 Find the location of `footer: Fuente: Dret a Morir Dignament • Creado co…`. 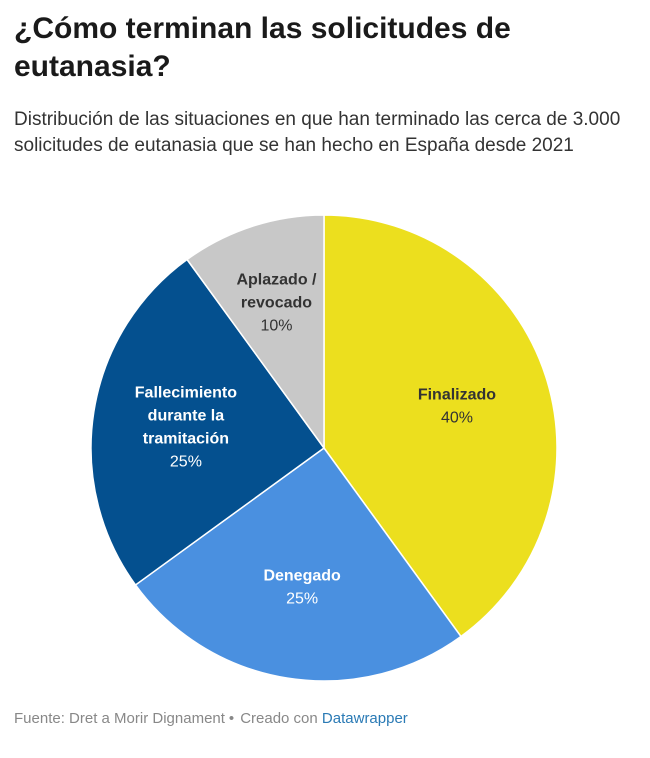

footer: Fuente: Dret a Morir Dignament • Creado co… is located at coordinates (211, 718).